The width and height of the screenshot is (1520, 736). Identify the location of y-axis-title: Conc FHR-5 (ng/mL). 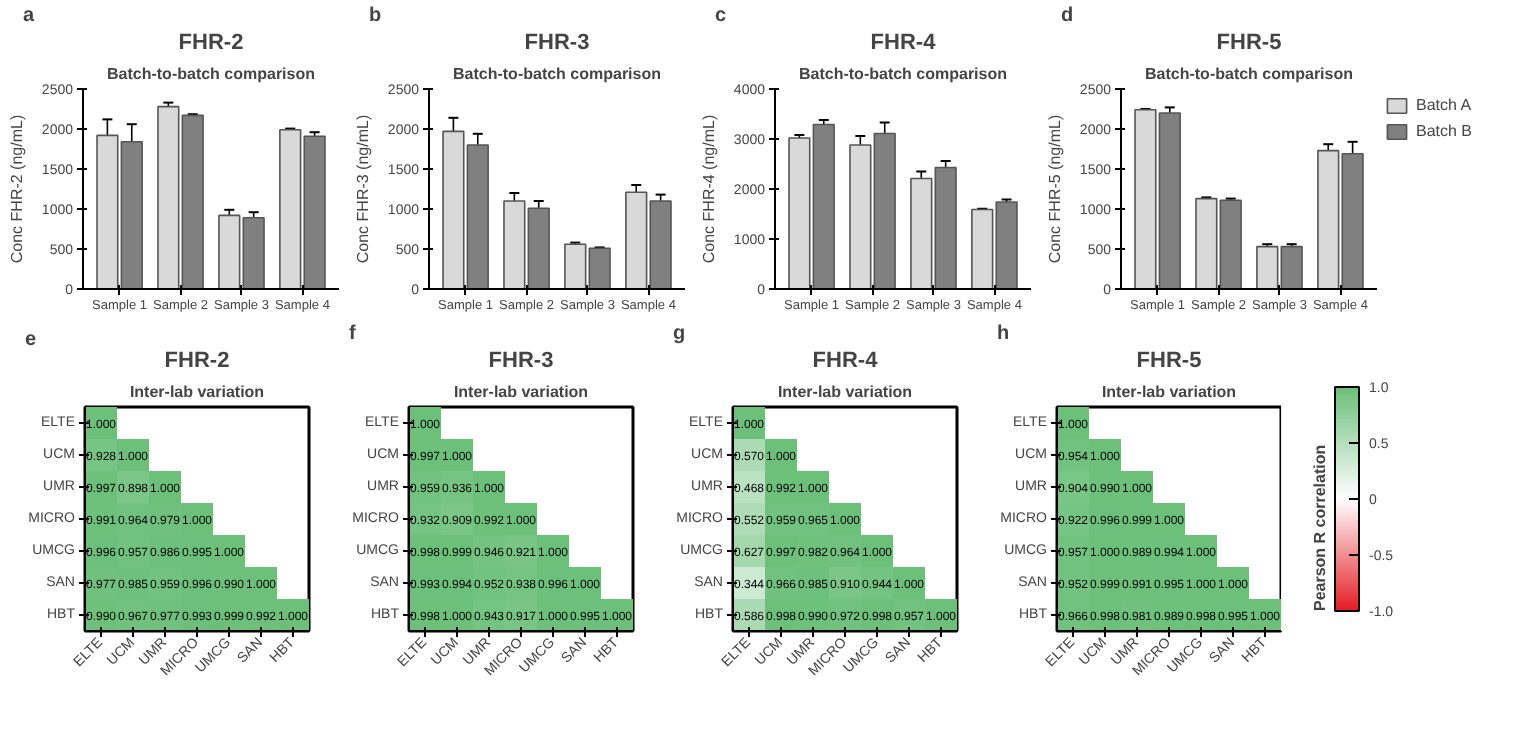
(1054, 189).